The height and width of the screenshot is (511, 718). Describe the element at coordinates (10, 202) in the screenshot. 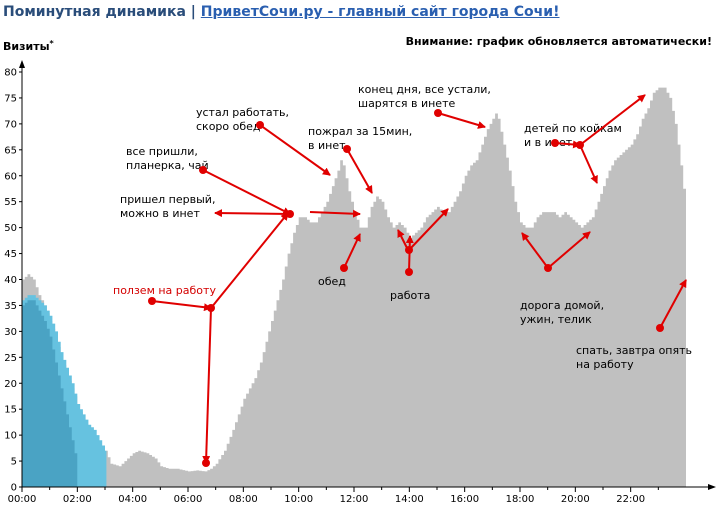

I see `y-tick-label: 55` at that location.